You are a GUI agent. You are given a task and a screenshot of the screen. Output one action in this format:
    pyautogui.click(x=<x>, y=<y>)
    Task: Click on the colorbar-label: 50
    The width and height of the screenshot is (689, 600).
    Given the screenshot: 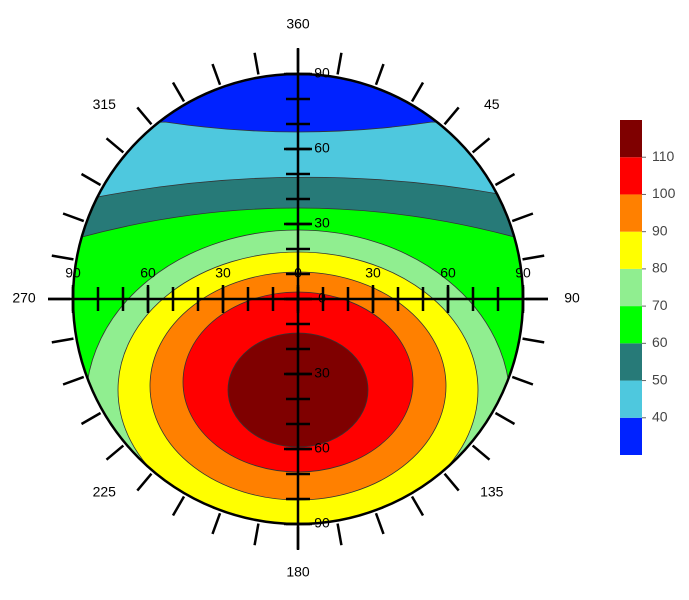 What is the action you would take?
    pyautogui.click(x=660, y=379)
    